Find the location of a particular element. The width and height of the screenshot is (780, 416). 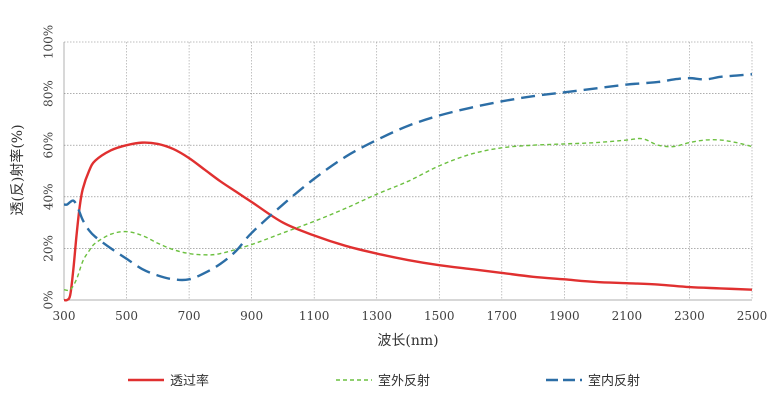

x-tick-label: 1300 is located at coordinates (376, 316).